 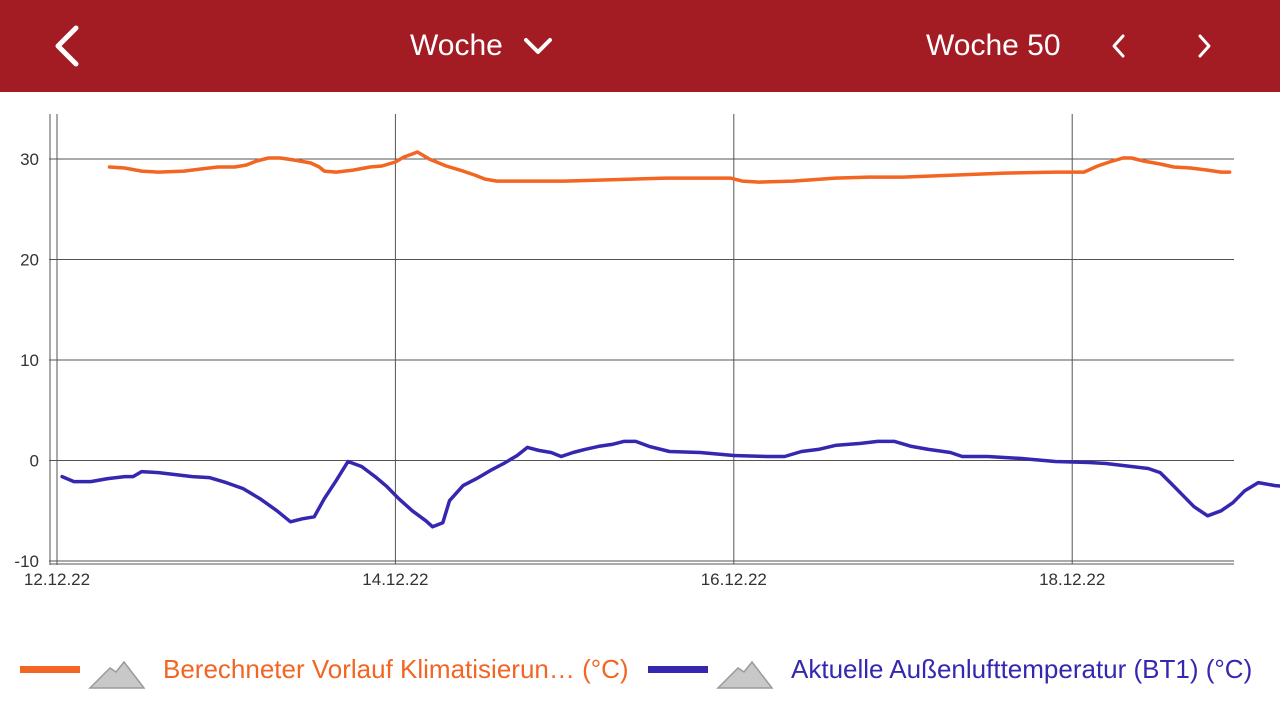 I want to click on series-line-flow, so click(x=669, y=167).